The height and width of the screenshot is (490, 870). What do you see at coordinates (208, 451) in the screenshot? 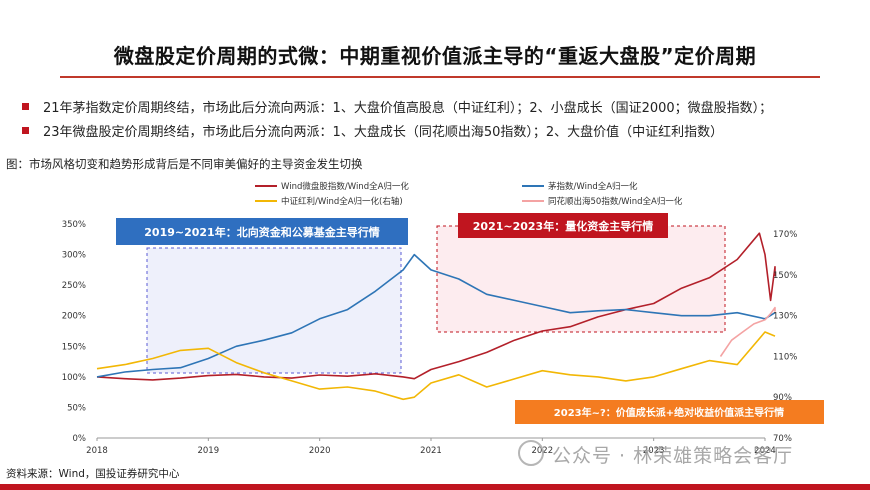
I see `x-tick-label: 2019` at bounding box center [208, 451].